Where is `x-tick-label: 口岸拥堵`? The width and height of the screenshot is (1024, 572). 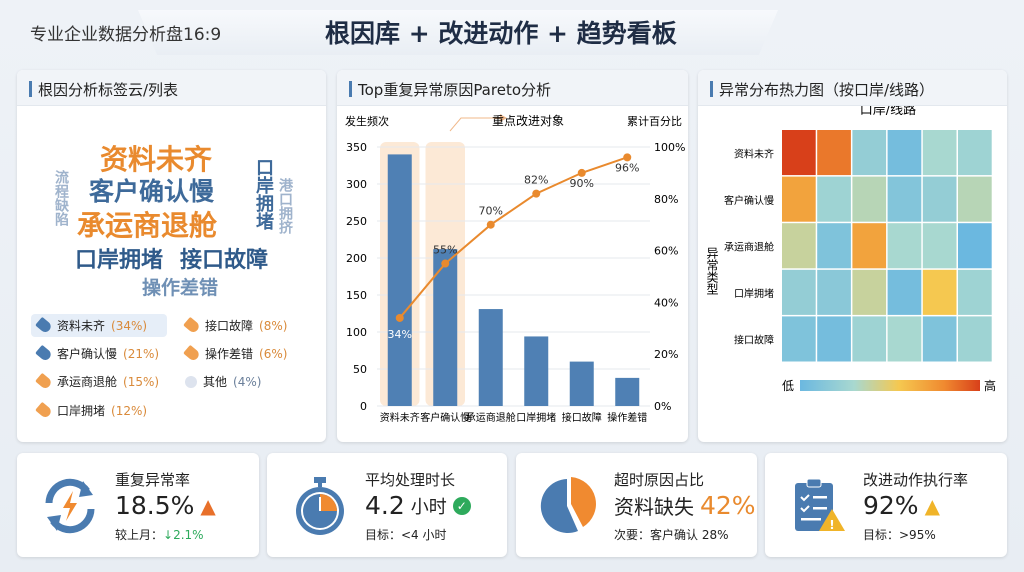
x-tick-label: 口岸拥堵 is located at coordinates (536, 417).